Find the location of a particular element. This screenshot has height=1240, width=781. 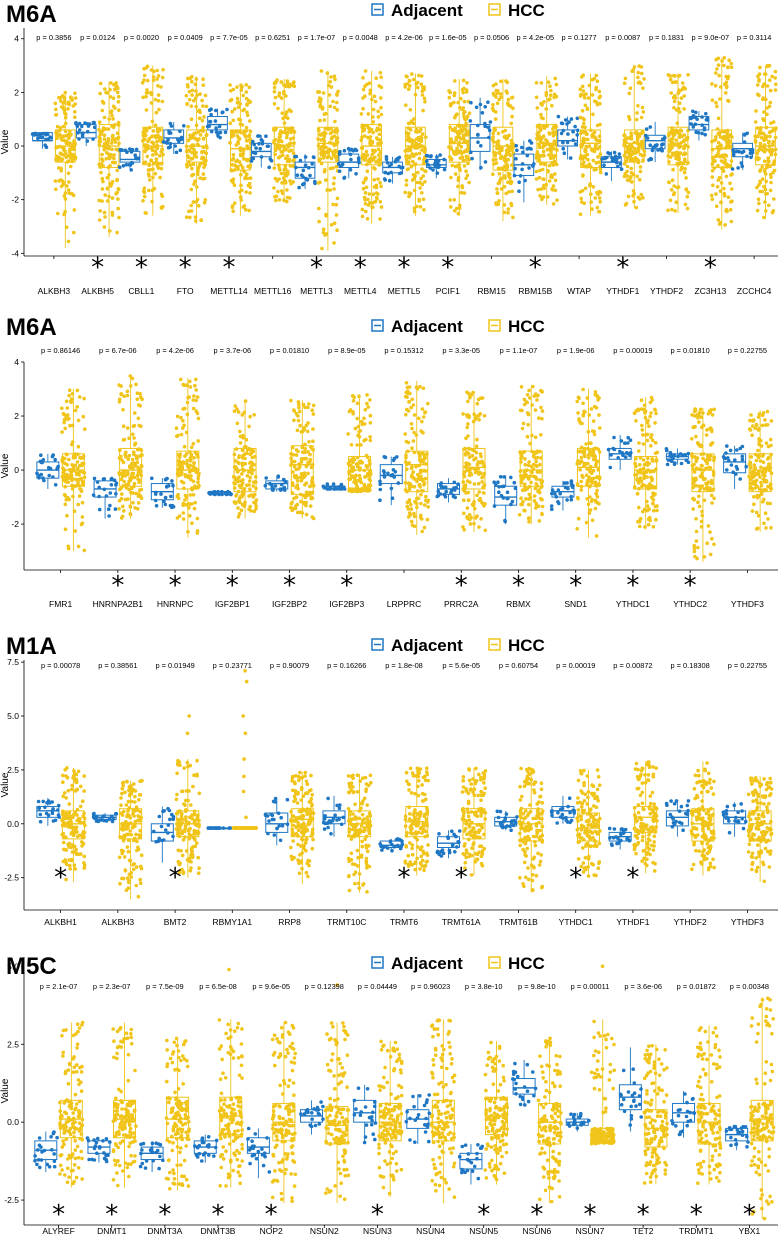

adjacent-box-mettl5-point is located at coordinates (387, 163).